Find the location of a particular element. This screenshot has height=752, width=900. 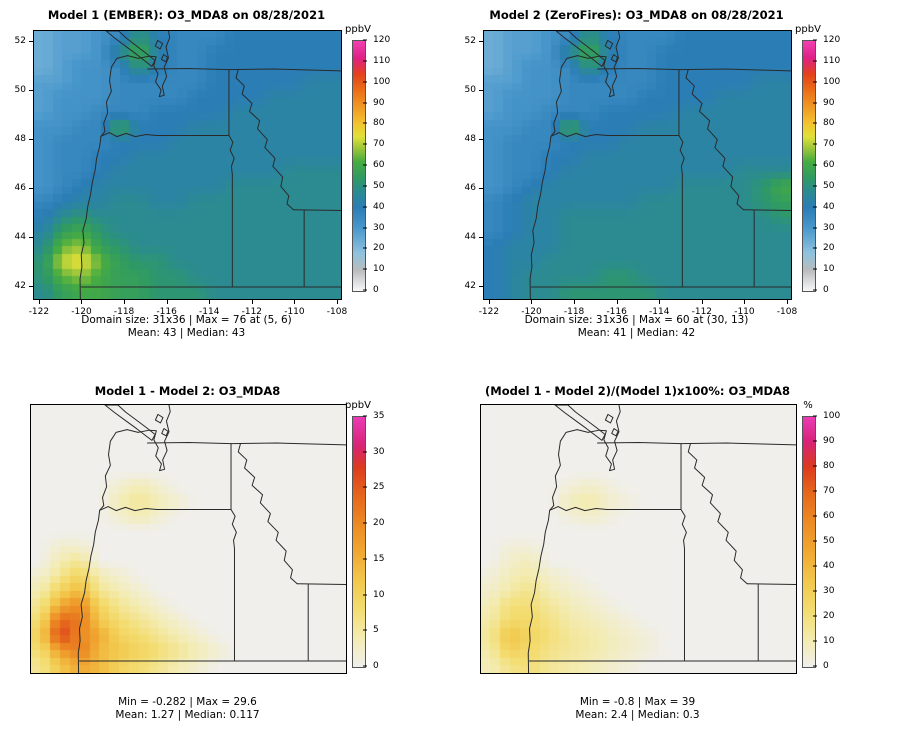

mt-id-border is located at coordinates (717, 514).